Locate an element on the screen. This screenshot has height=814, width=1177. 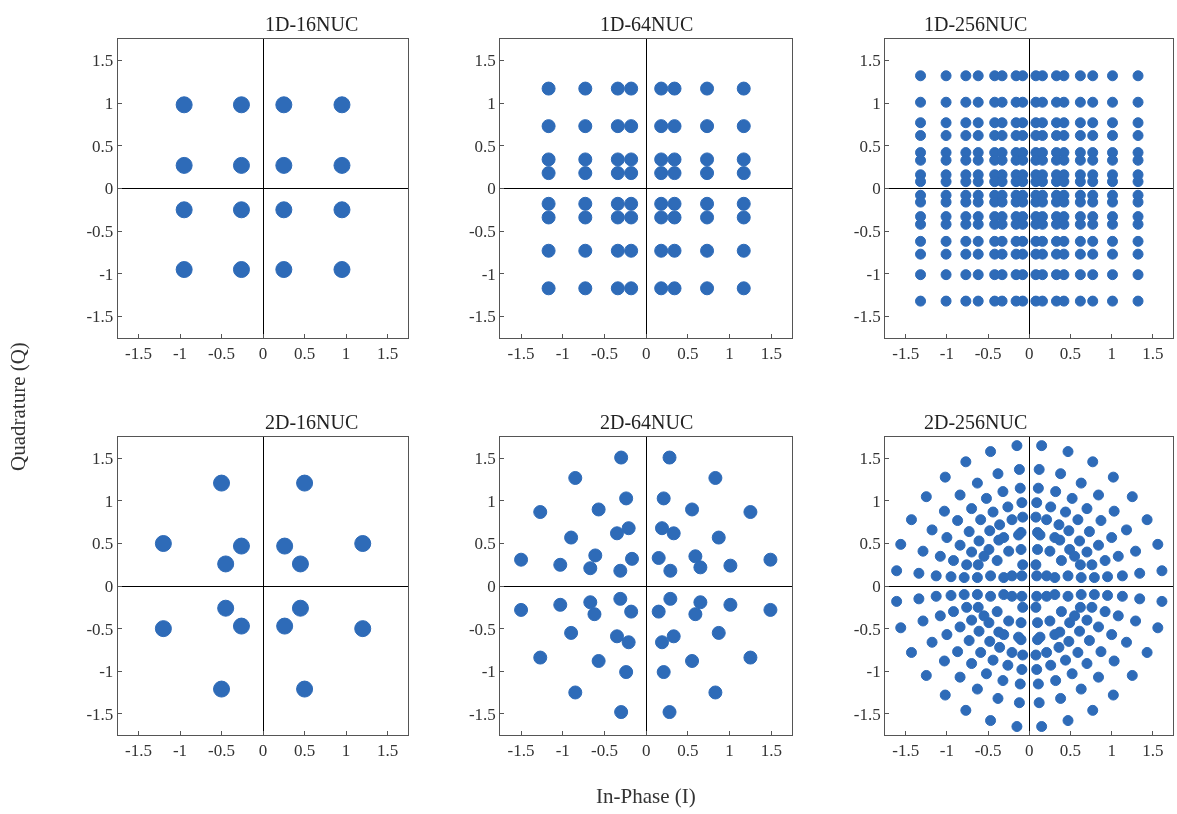
y-axis-title: Quadrature (Q) is located at coordinates (18, 406).